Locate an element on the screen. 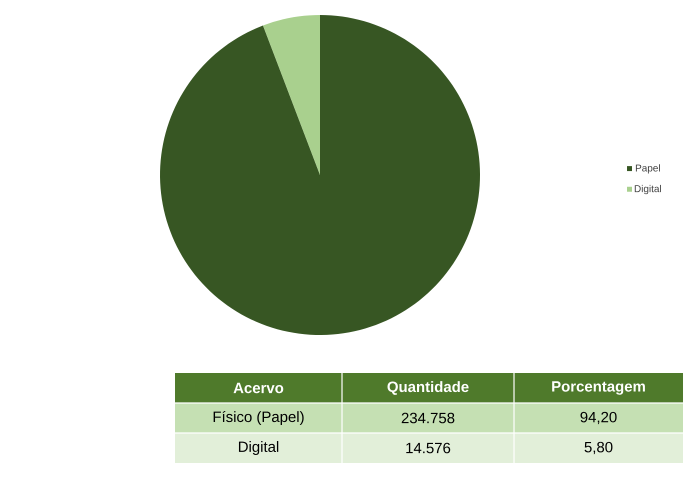  text: Digital is located at coordinates (258, 448).